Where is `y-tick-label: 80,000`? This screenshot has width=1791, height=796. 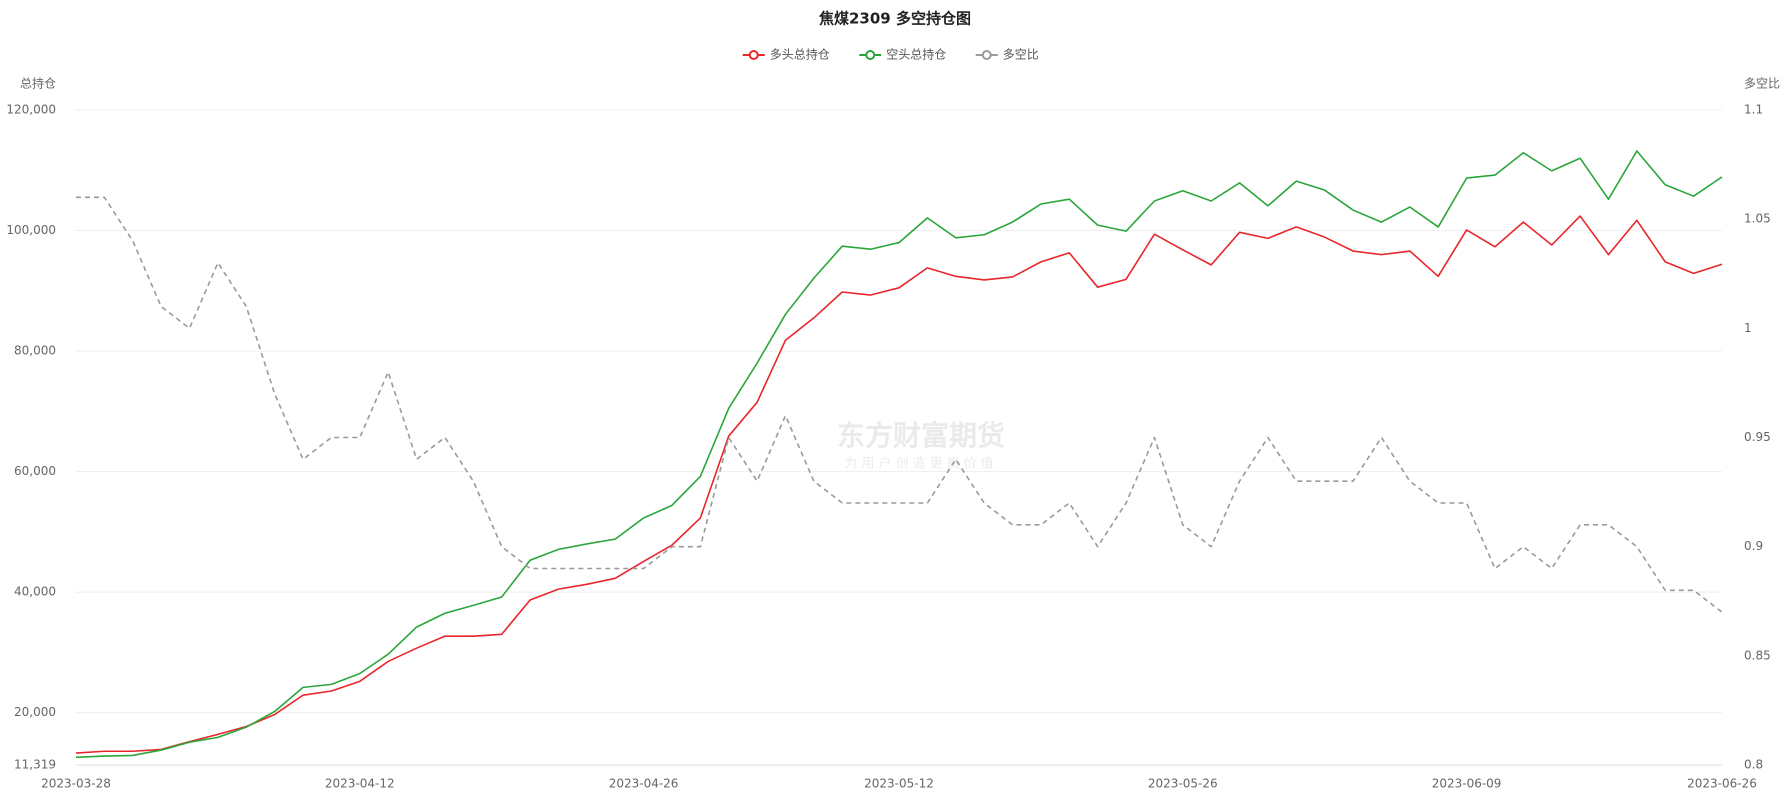 y-tick-label: 80,000 is located at coordinates (35, 351).